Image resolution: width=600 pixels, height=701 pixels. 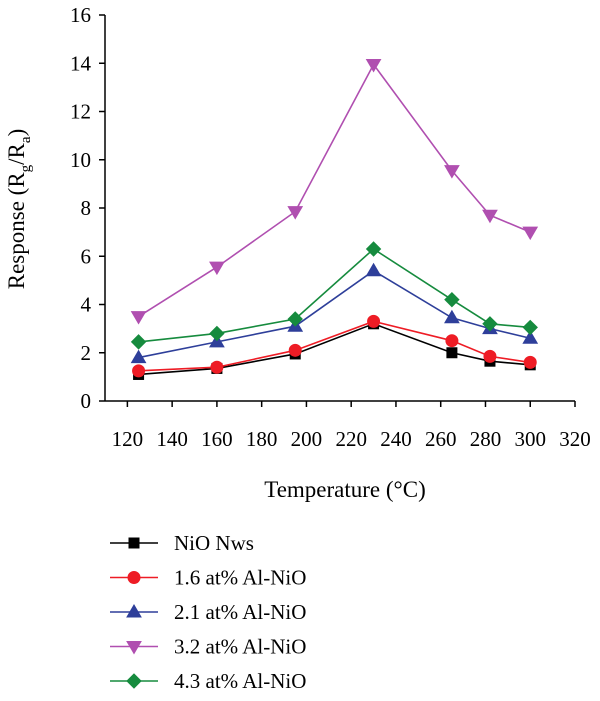 What do you see at coordinates (80, 160) in the screenshot?
I see `y-tick-label: 10` at bounding box center [80, 160].